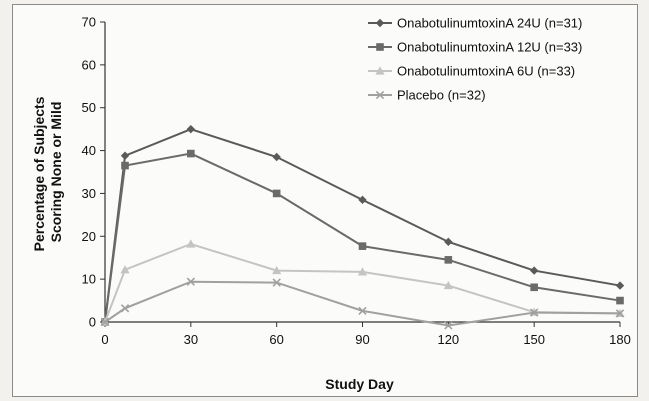 The height and width of the screenshot is (401, 649). Describe the element at coordinates (93, 172) in the screenshot. I see `y-ticks: 0 10 20 30 40 50 60 70` at that location.